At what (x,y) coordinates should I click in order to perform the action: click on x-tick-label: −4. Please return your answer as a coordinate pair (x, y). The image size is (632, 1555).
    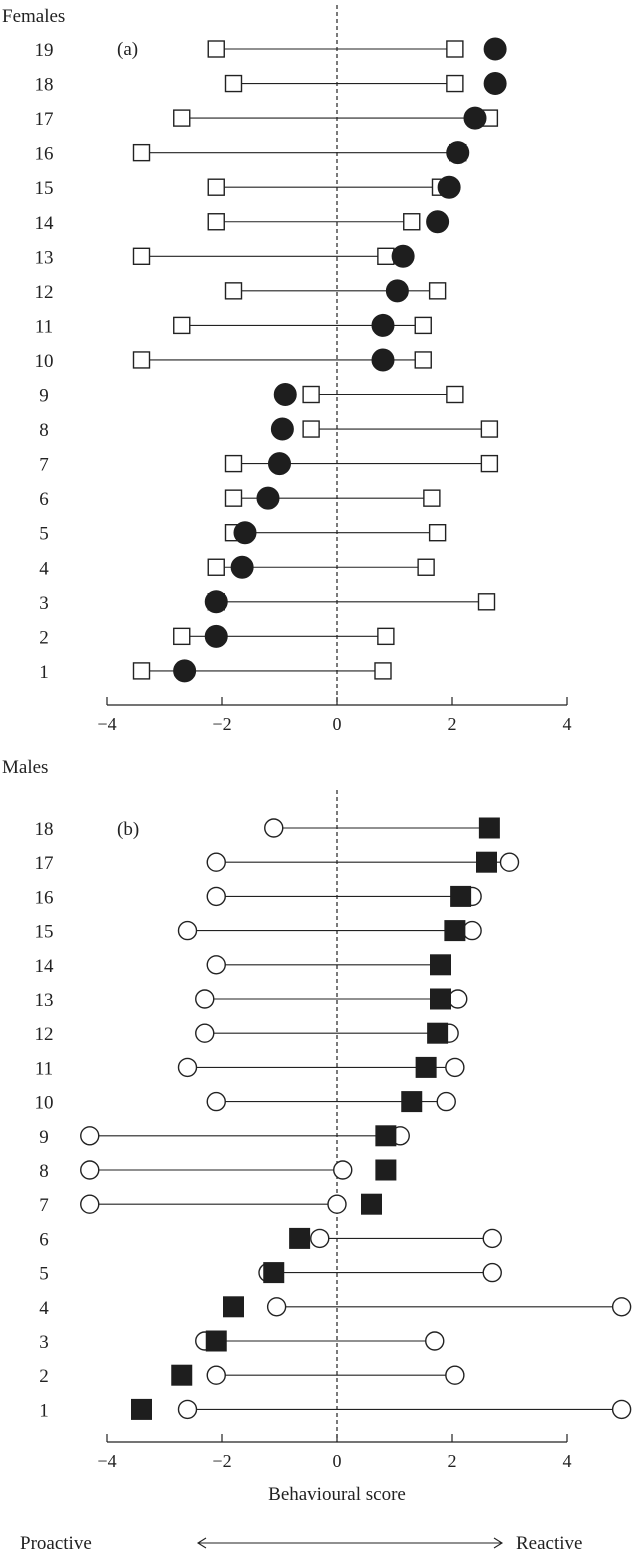
    Looking at the image, I should click on (106, 724).